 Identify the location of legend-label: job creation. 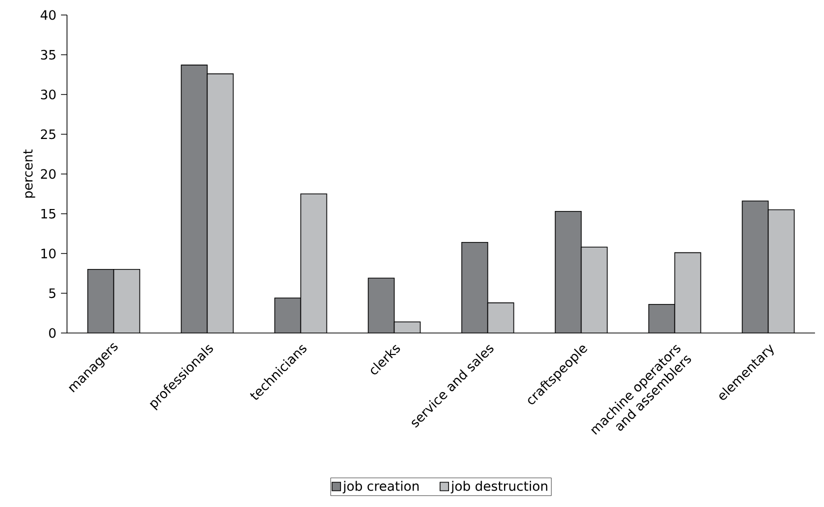
(380, 487).